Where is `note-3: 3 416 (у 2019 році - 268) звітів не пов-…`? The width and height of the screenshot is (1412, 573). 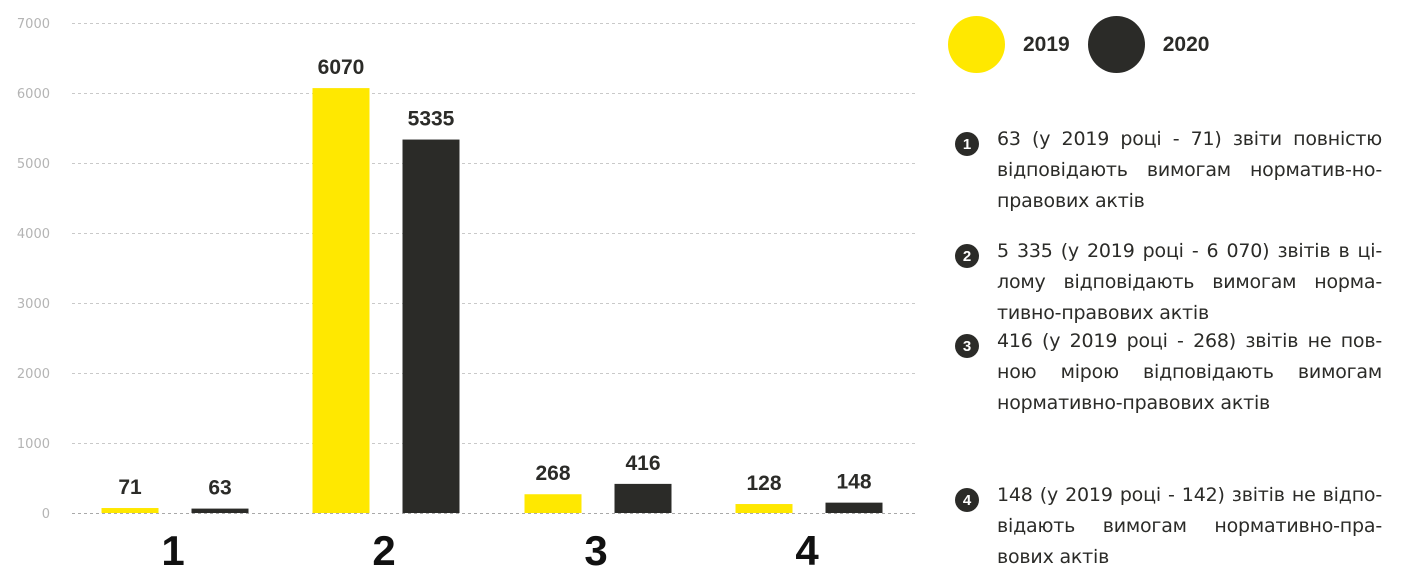
note-3: 3 416 (у 2019 році - 268) звітів не пов-… is located at coordinates (1168, 372).